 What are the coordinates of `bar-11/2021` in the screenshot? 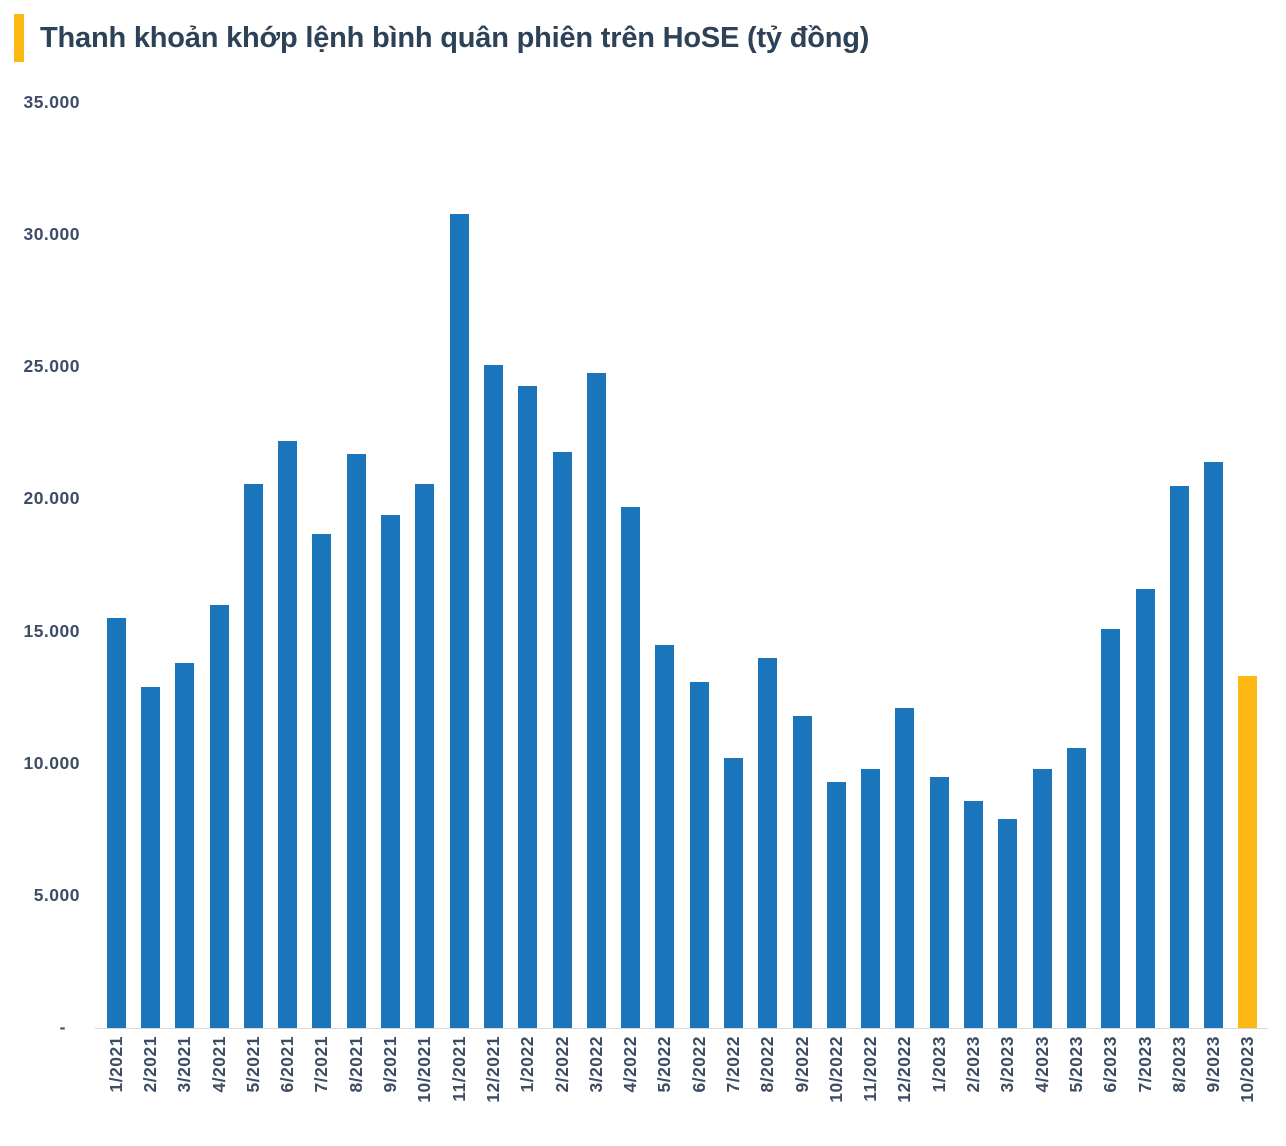 It's located at (459, 621).